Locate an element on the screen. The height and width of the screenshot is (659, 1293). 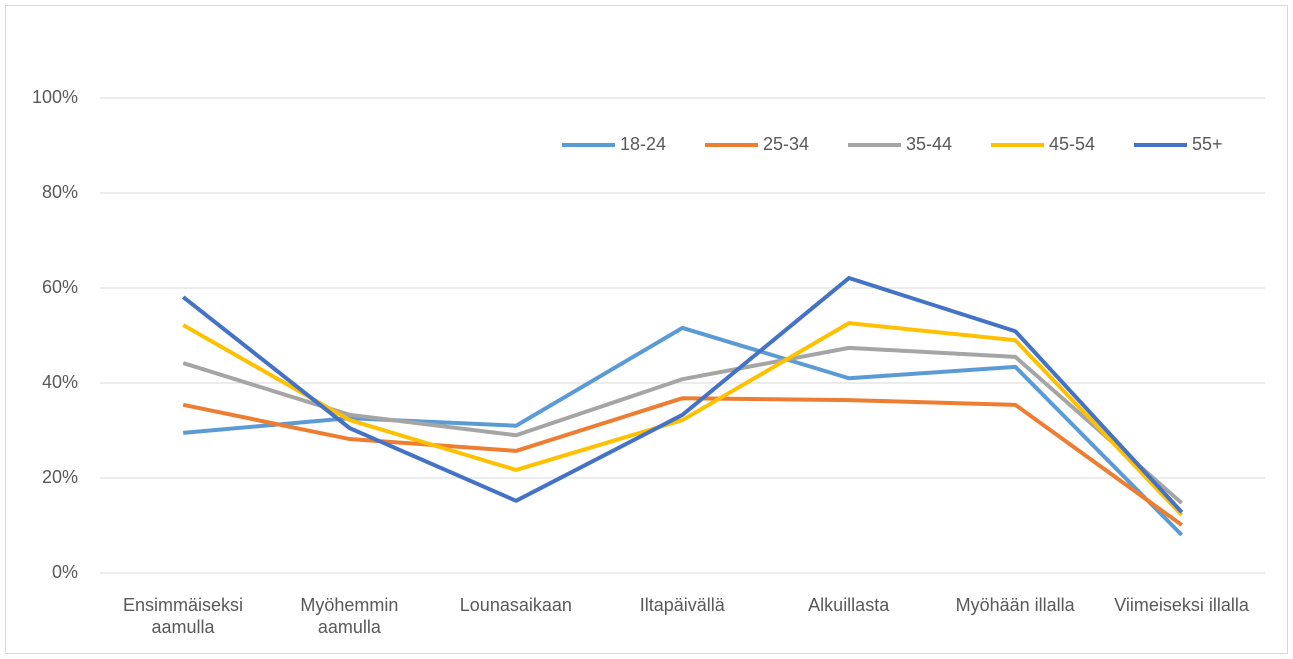
legend-label: 18-24 is located at coordinates (643, 144).